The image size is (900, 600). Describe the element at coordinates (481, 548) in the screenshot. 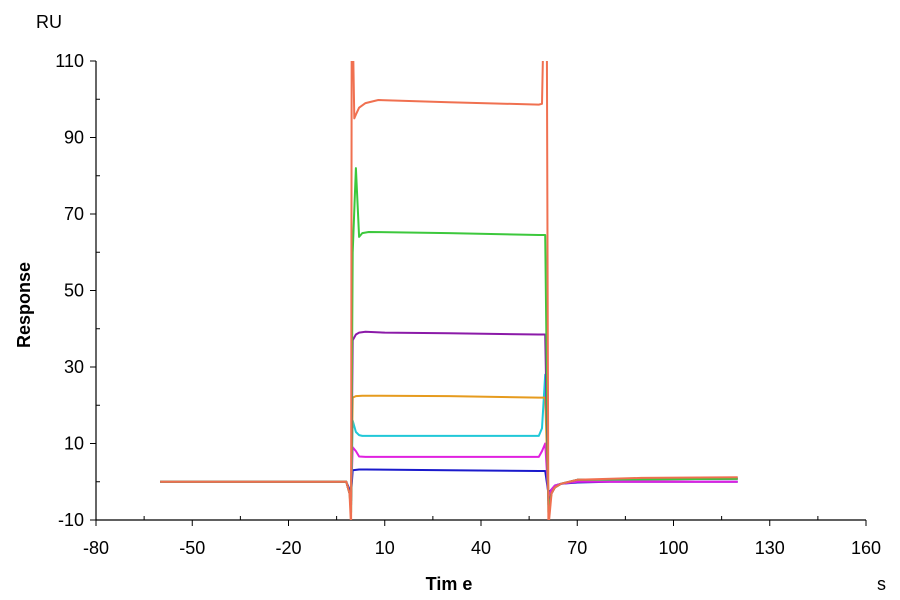

I see `x-tick-label: 40` at that location.